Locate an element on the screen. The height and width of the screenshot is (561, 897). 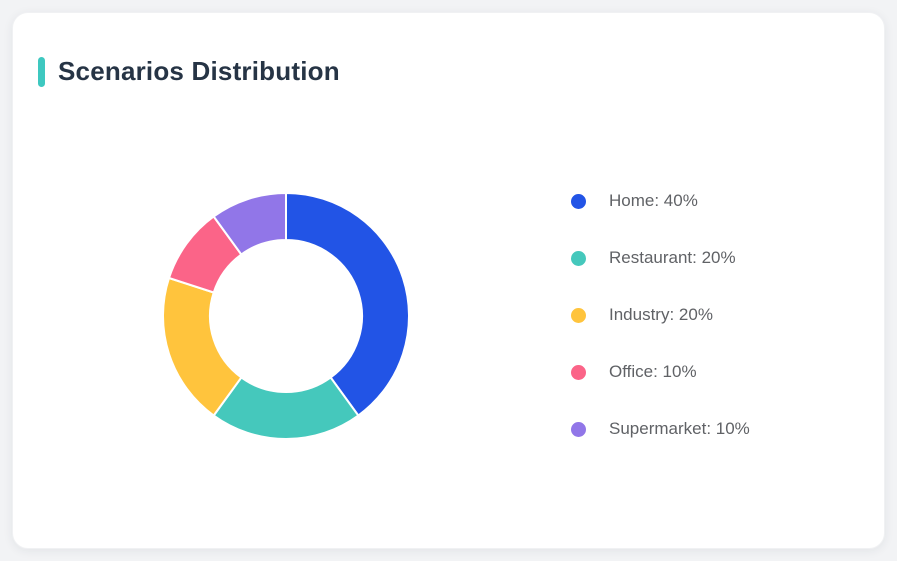
legend-label-supermarket: Supermarket: 10% is located at coordinates (679, 428).